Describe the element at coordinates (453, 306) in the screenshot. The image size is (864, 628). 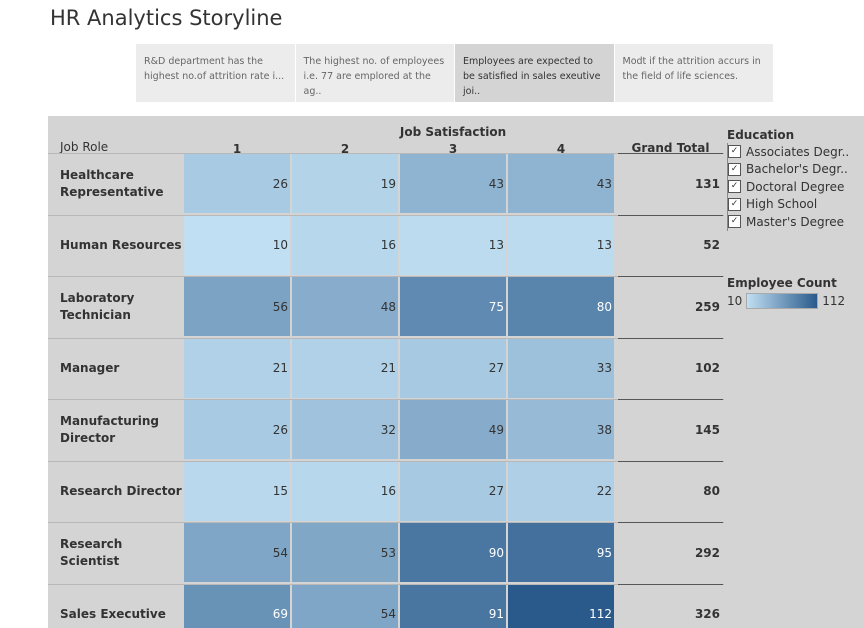
I see `heatmap-cell: 75` at that location.